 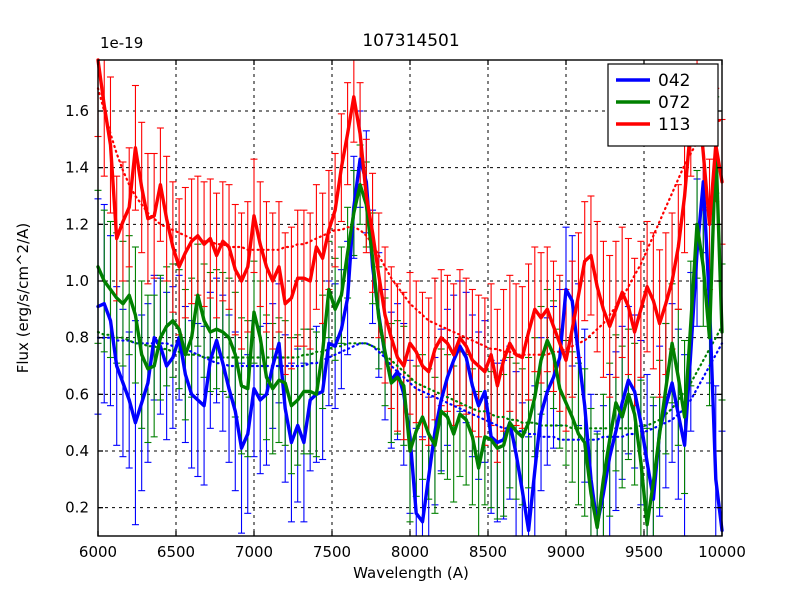 What do you see at coordinates (410, 41) in the screenshot?
I see `chart-title: 107314501` at bounding box center [410, 41].